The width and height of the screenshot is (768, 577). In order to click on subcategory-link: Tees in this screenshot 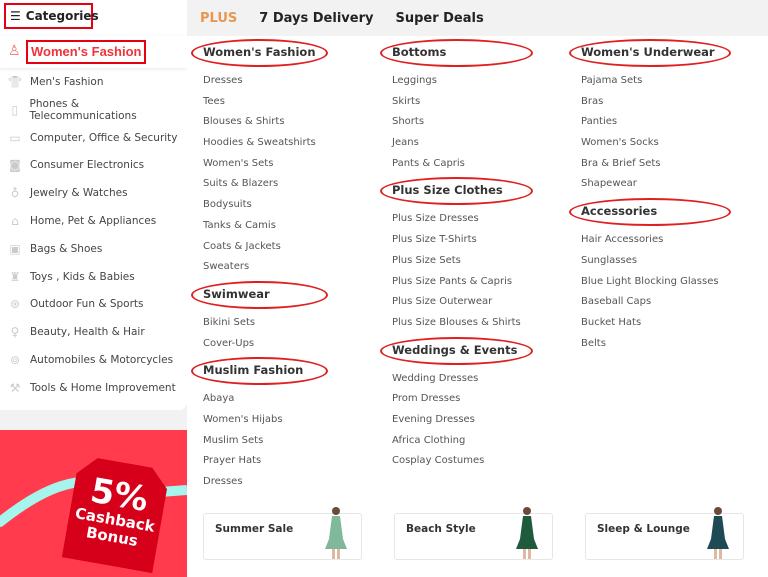, I will do `click(214, 101)`.